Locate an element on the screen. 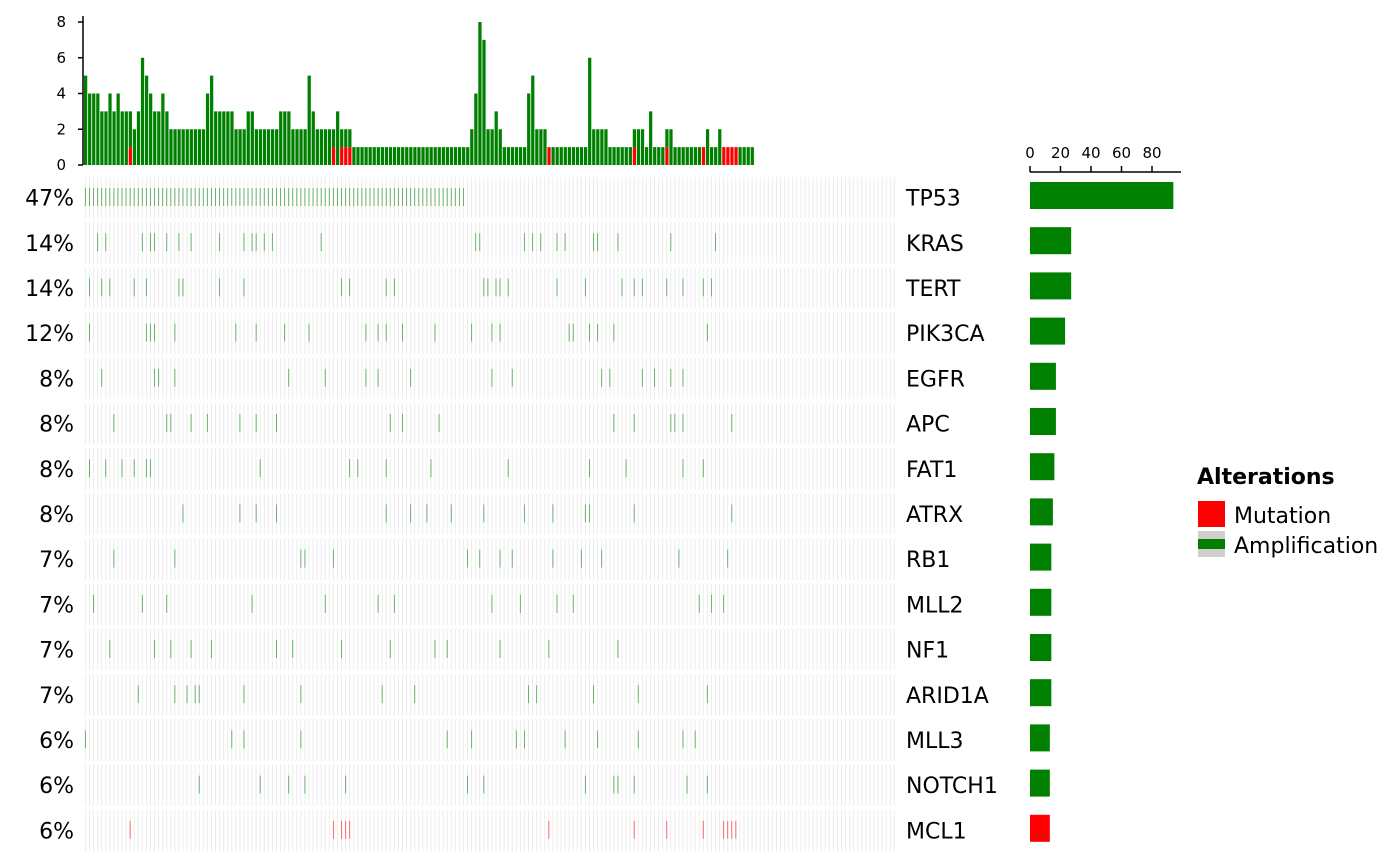  gene-percentage: 8% is located at coordinates (56, 425).